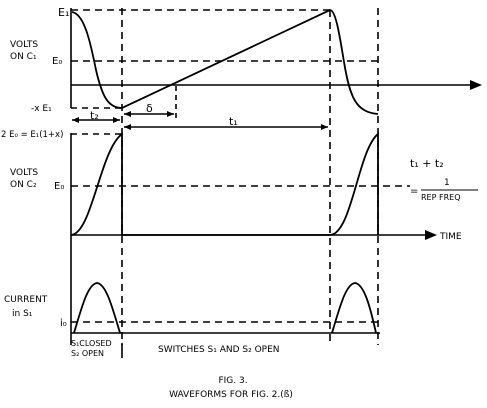  What do you see at coordinates (59, 186) in the screenshot?
I see `e0-mid-label: E₀` at bounding box center [59, 186].